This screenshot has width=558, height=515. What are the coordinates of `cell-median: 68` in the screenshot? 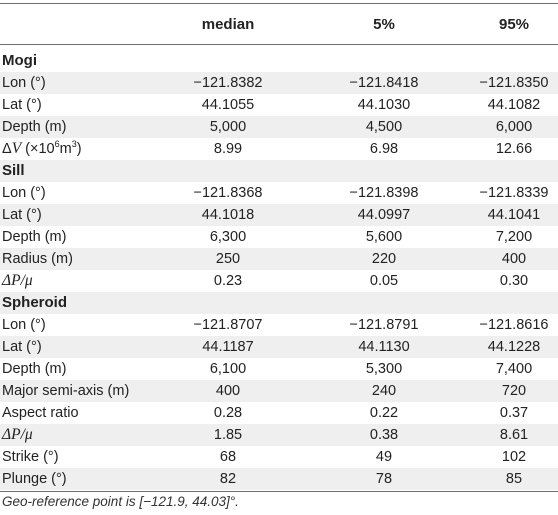 It's located at (228, 457).